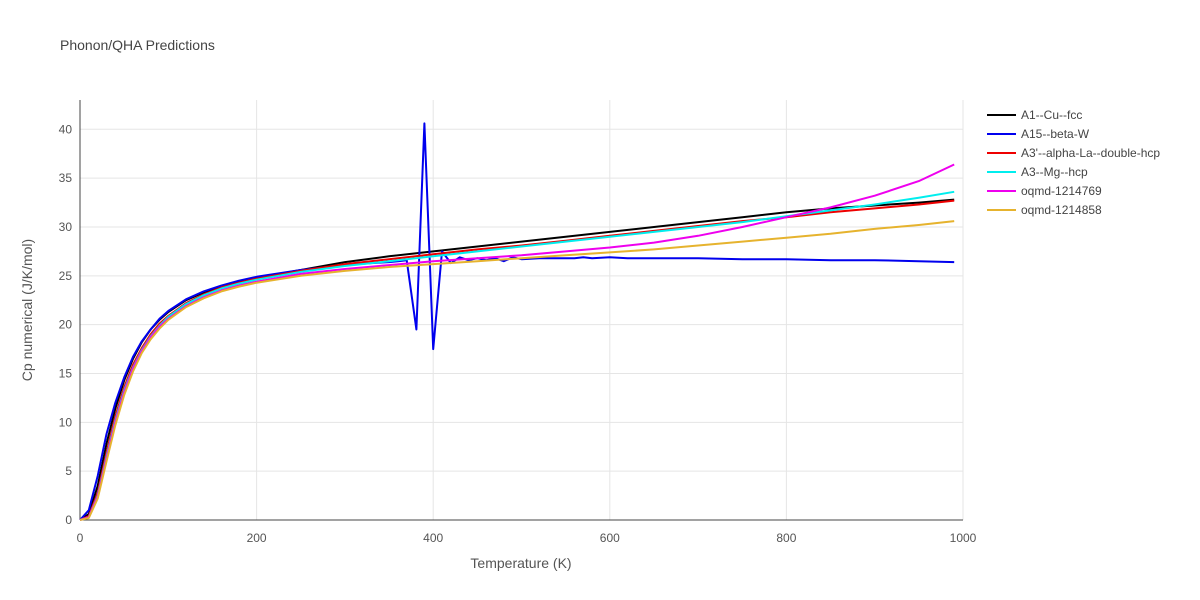  I want to click on legend-label: A1--Cu--fcc, so click(1051, 115).